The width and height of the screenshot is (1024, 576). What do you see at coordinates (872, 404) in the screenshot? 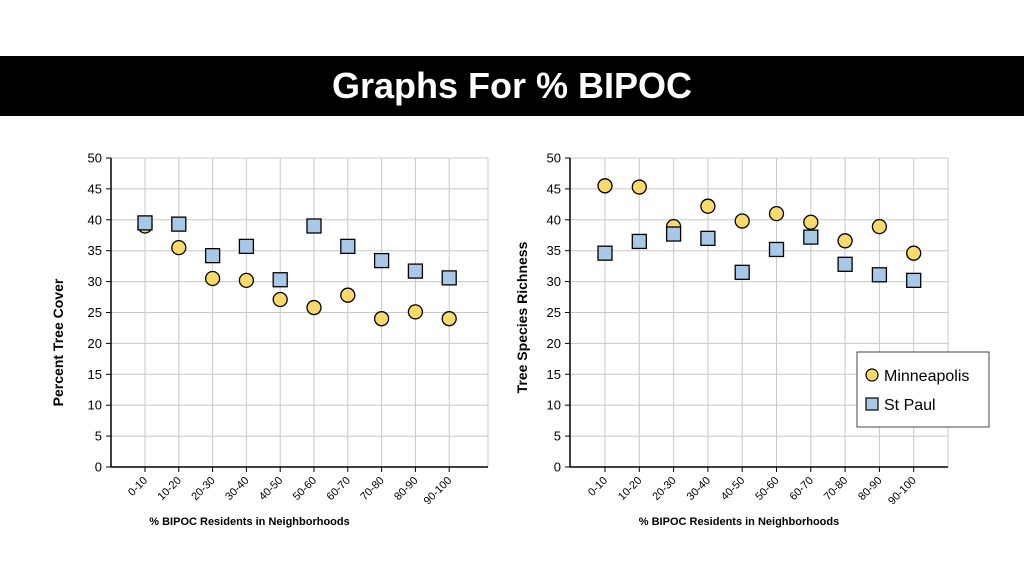
I see `legend-square-icon` at bounding box center [872, 404].